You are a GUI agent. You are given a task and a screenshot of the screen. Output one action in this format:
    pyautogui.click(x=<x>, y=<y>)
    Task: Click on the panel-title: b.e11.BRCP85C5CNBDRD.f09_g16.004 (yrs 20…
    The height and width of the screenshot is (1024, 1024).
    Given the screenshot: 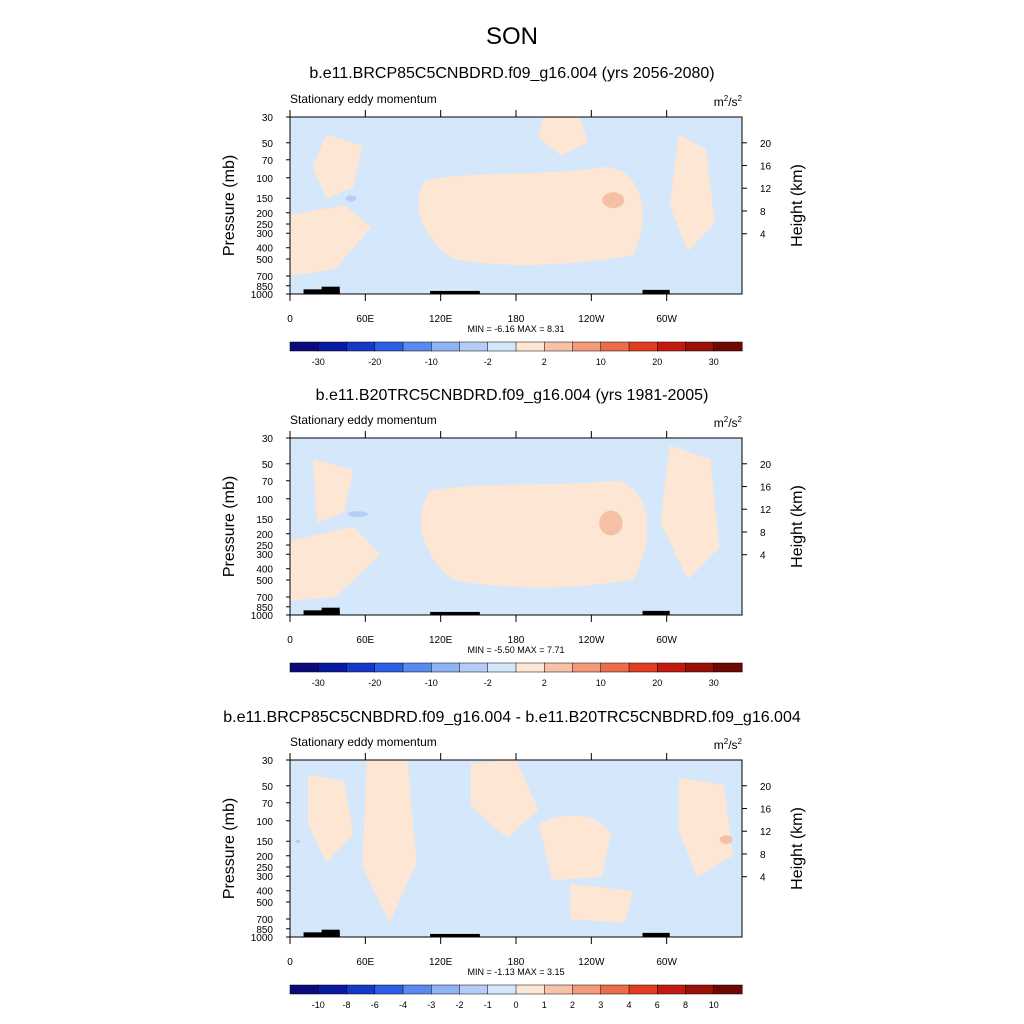 What is the action you would take?
    pyautogui.click(x=511, y=73)
    